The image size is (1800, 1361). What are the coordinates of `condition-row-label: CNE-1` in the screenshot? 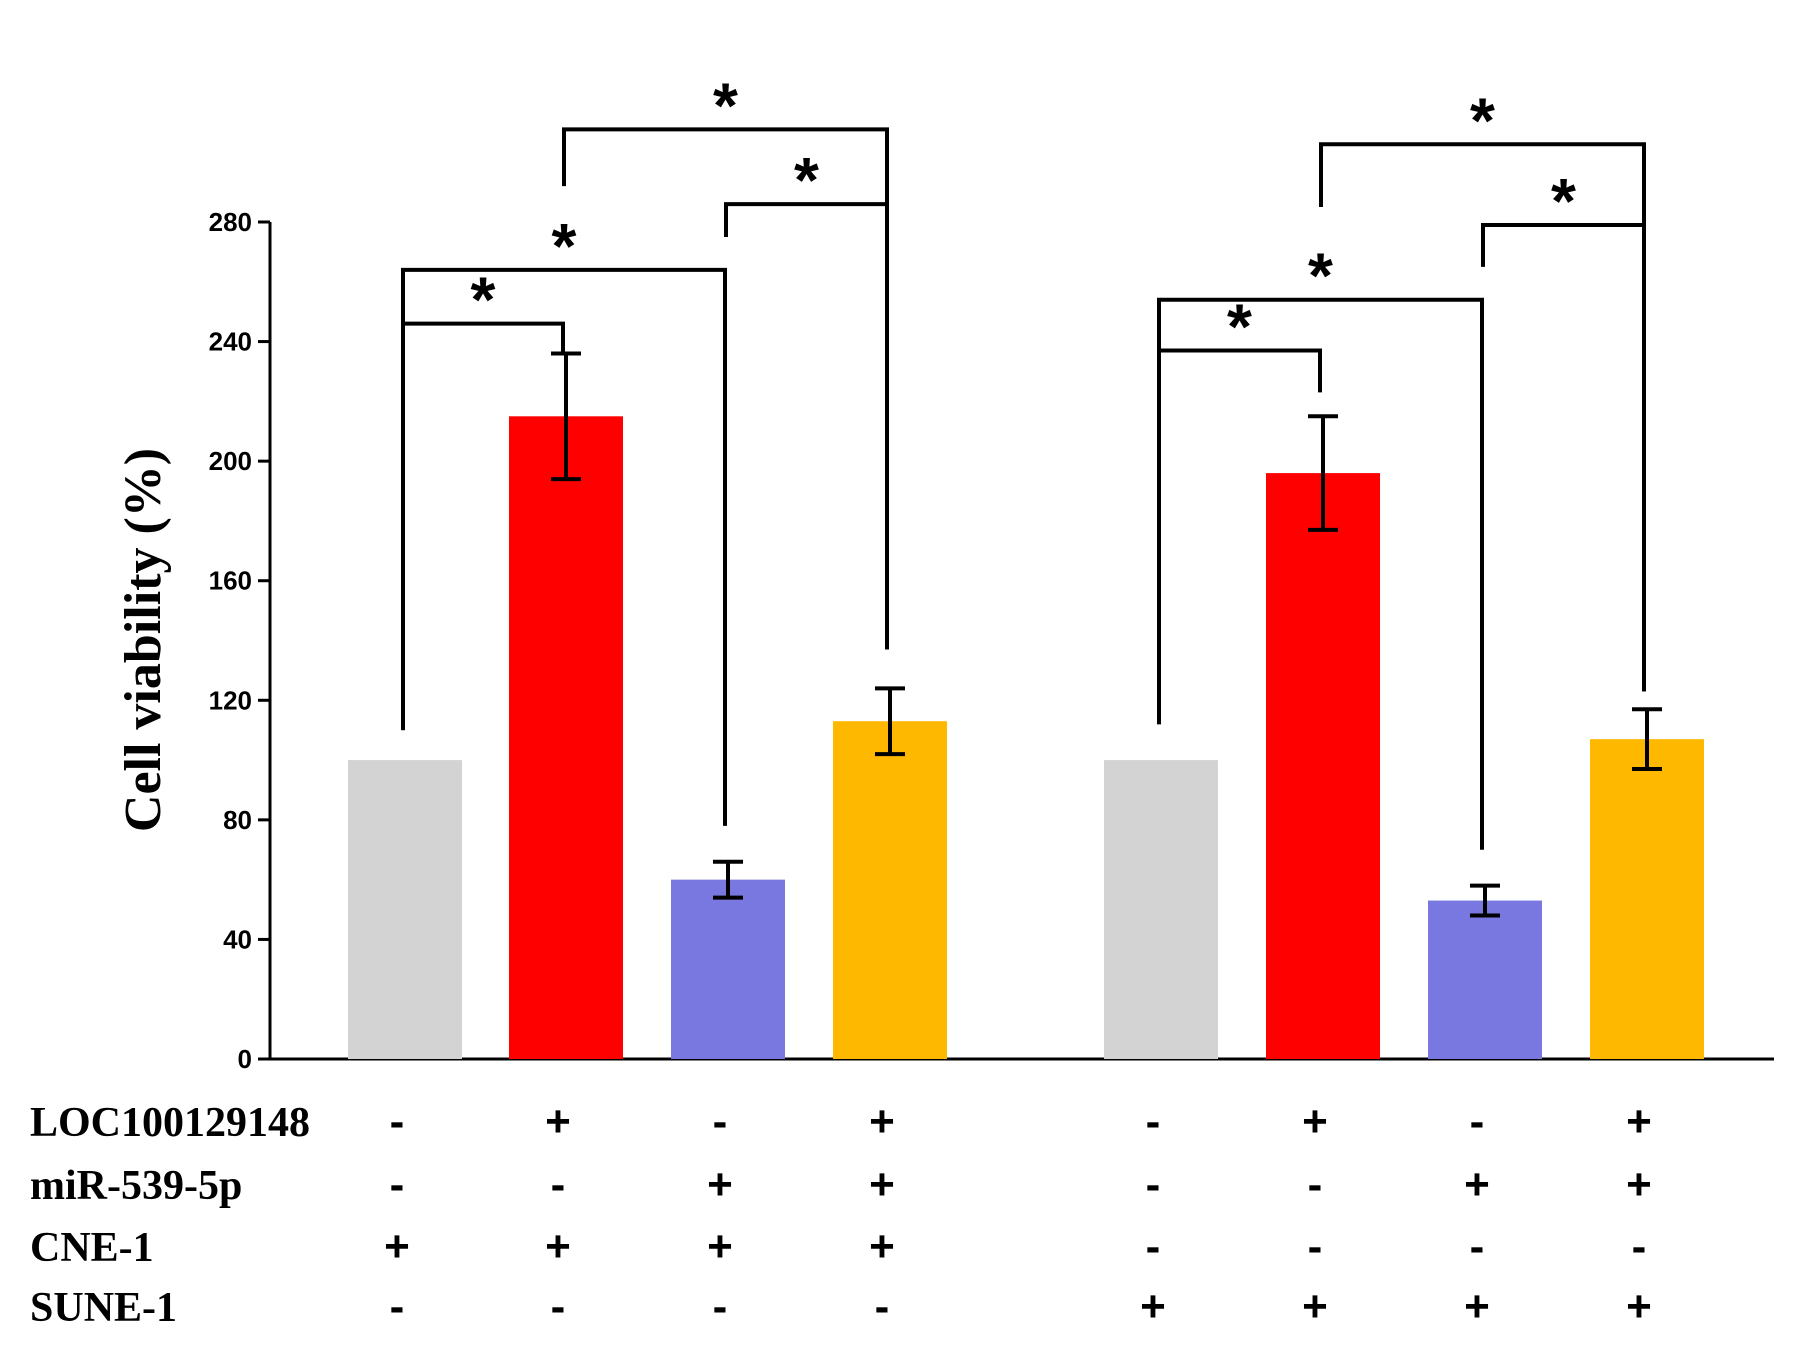 It's located at (92, 1248).